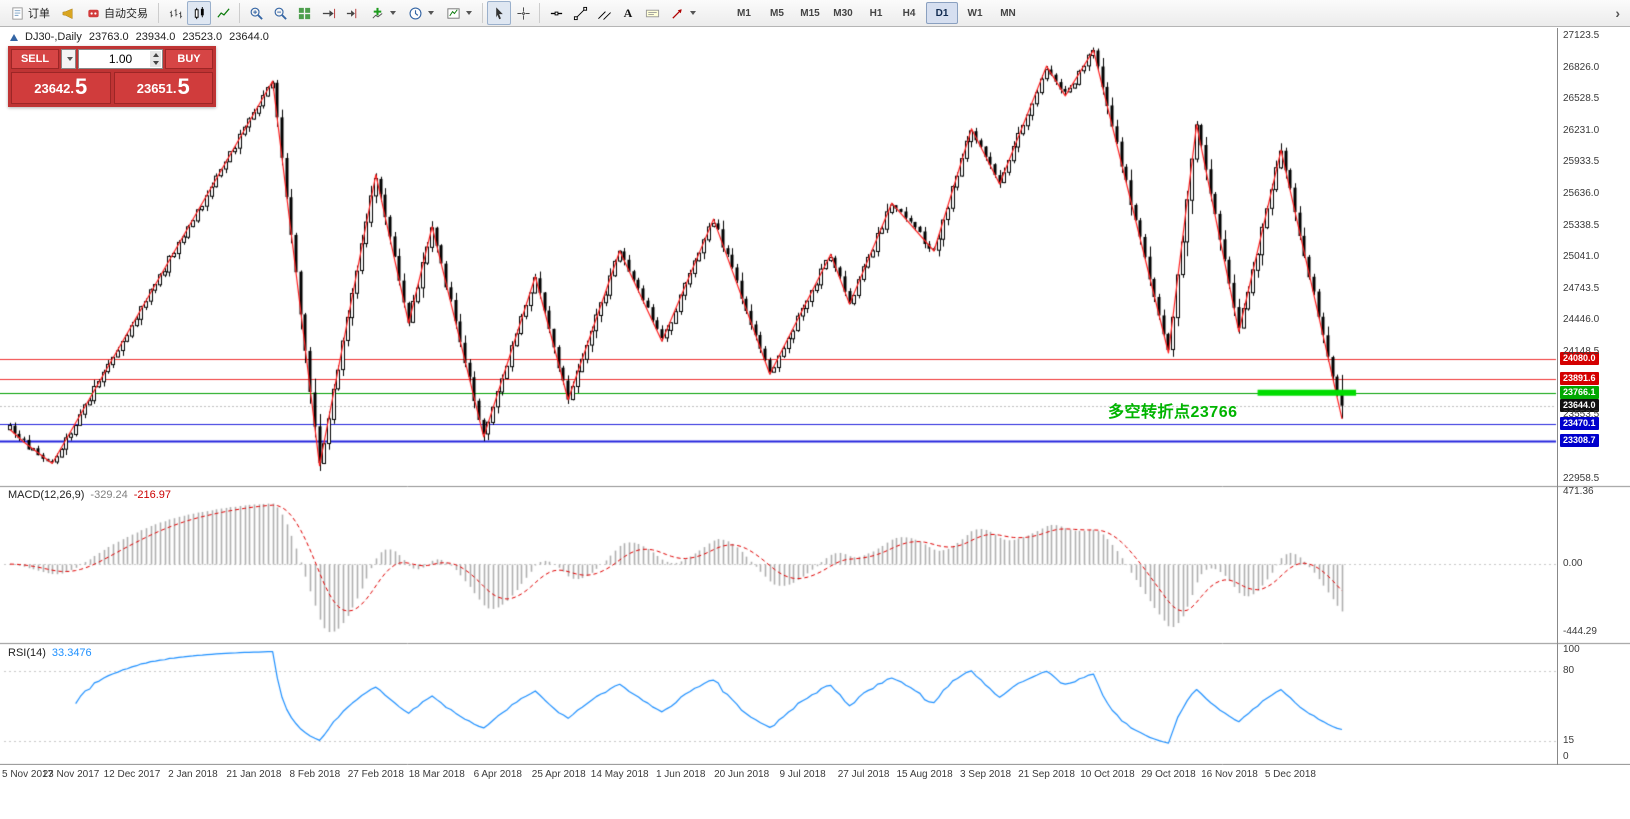  What do you see at coordinates (975, 13) in the screenshot?
I see `timeframe-w1: W1` at bounding box center [975, 13].